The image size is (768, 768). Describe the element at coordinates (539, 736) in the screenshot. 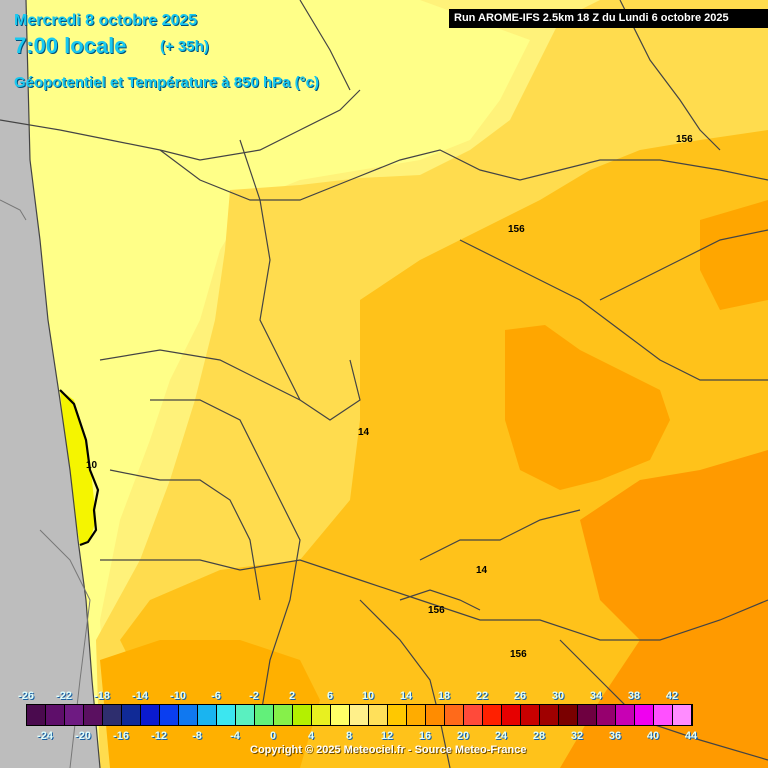

I see `legend-tick-bottom: 28` at that location.